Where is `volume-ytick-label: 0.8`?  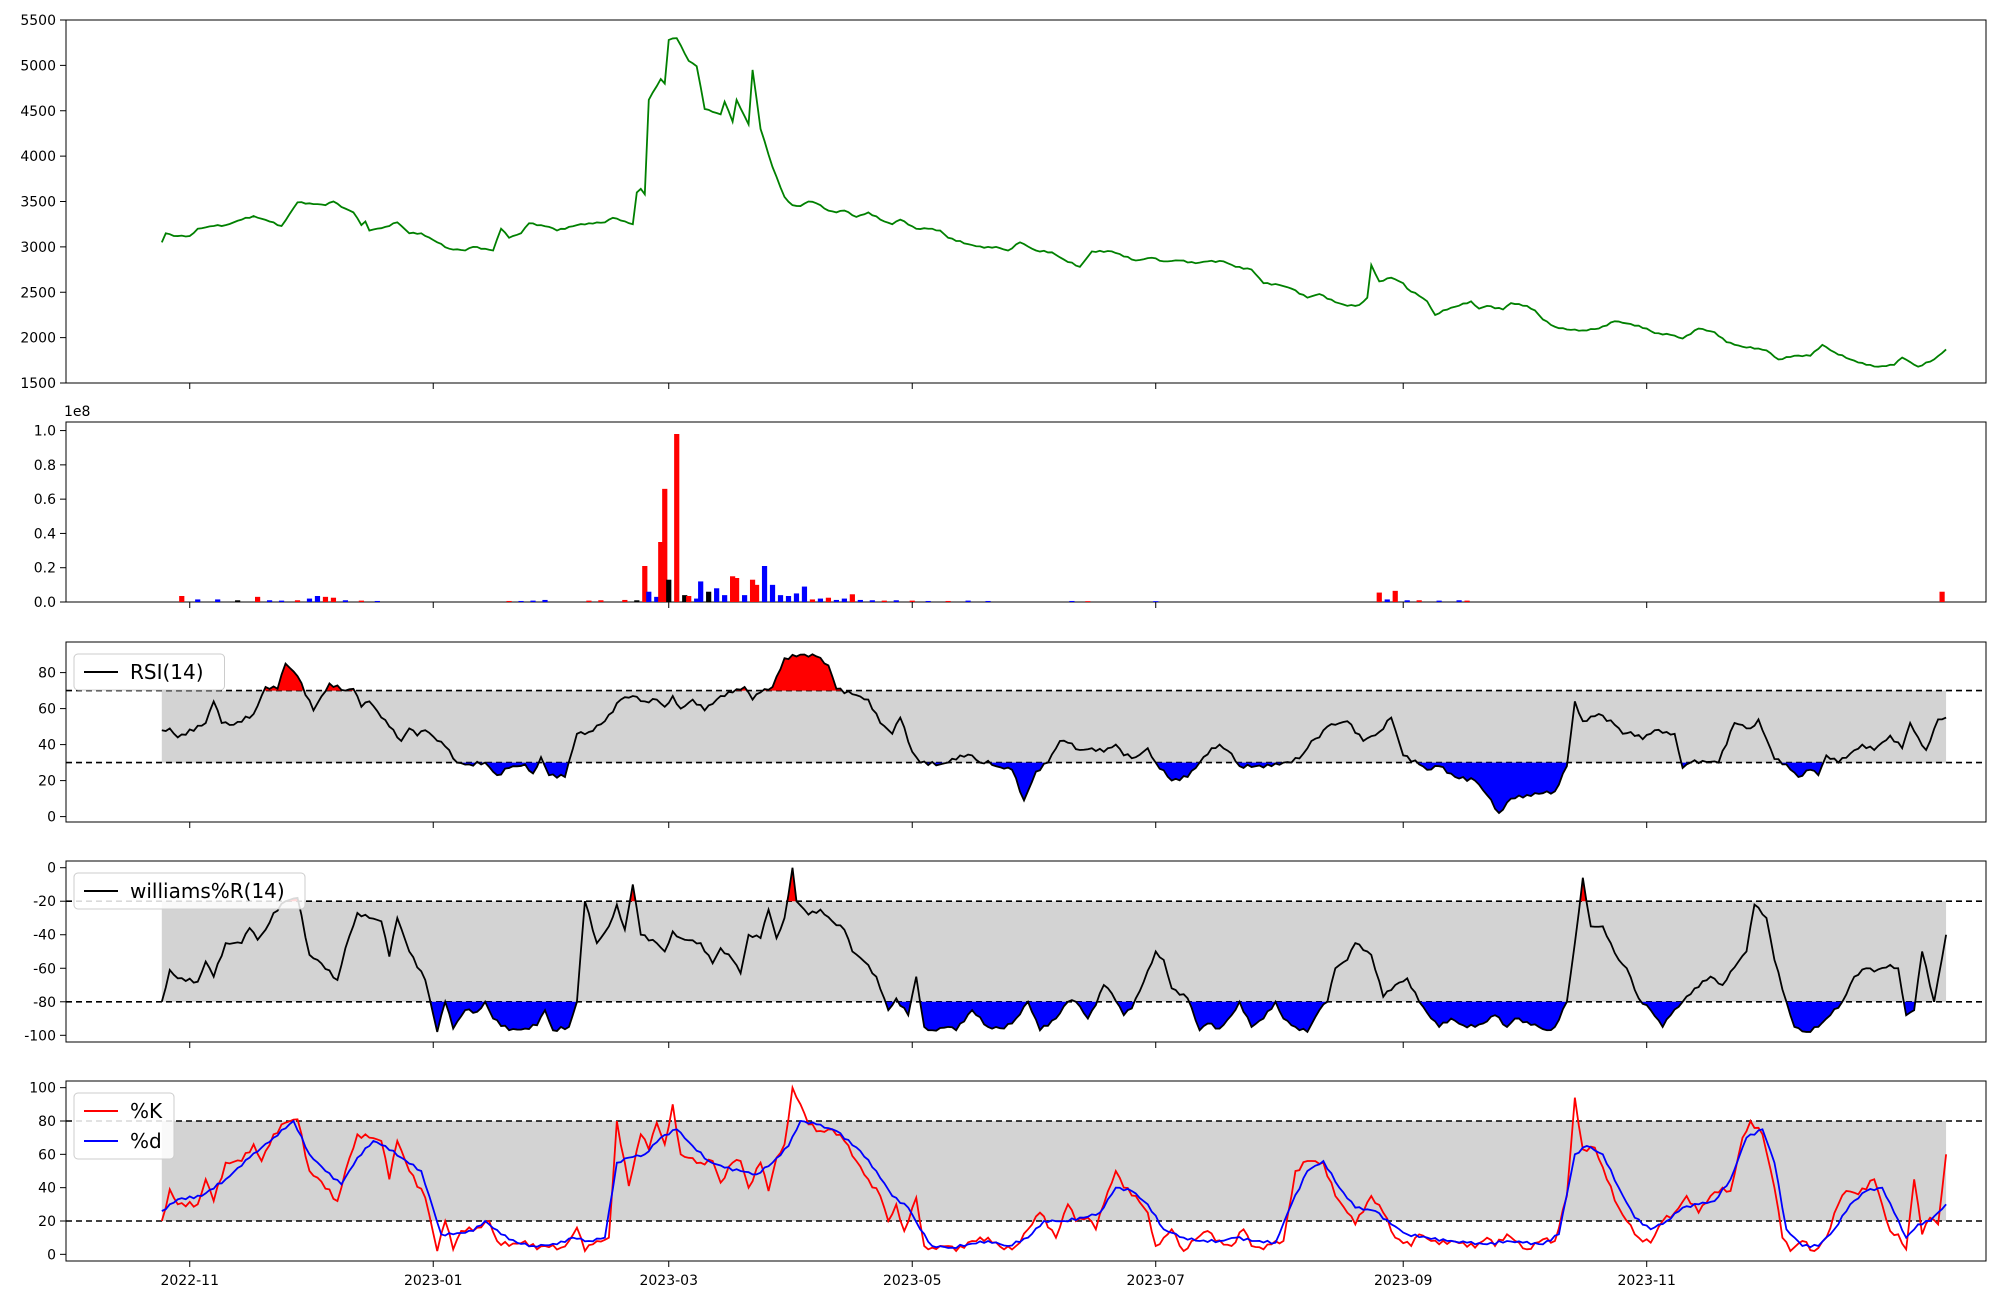 volume-ytick-label: 0.8 is located at coordinates (45, 466).